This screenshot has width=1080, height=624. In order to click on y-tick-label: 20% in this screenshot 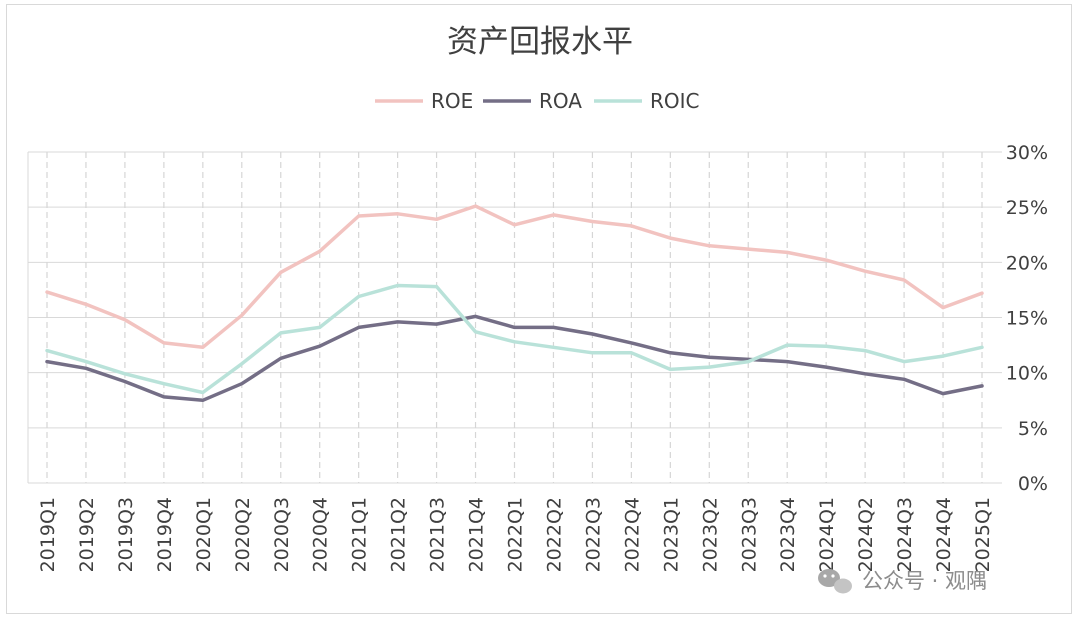, I will do `click(1027, 263)`.